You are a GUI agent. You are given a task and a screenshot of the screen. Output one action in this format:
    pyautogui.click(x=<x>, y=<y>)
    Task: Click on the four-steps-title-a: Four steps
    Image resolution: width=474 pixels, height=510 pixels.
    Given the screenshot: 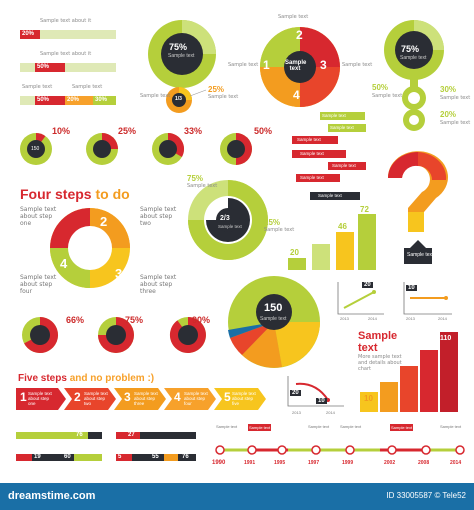 What is the action you would take?
    pyautogui.click(x=56, y=194)
    